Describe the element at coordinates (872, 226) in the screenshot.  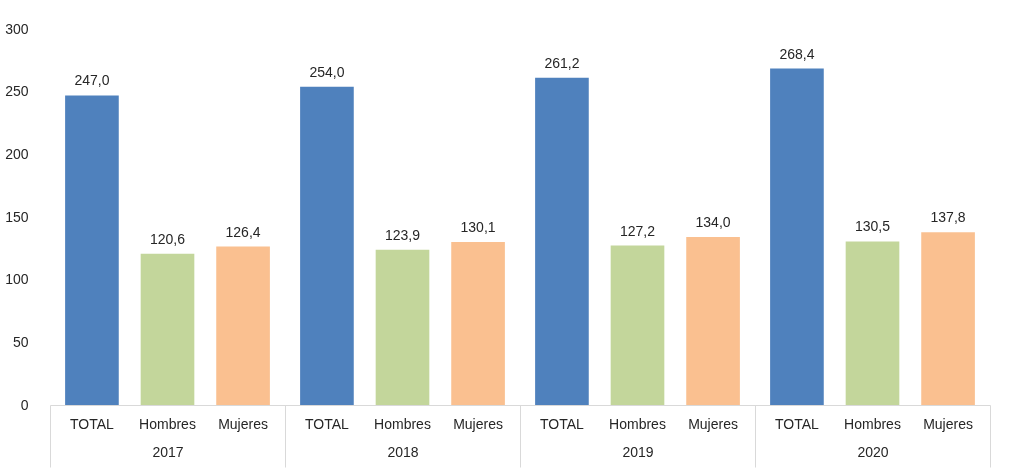
I see `data-label: 130,5` at that location.